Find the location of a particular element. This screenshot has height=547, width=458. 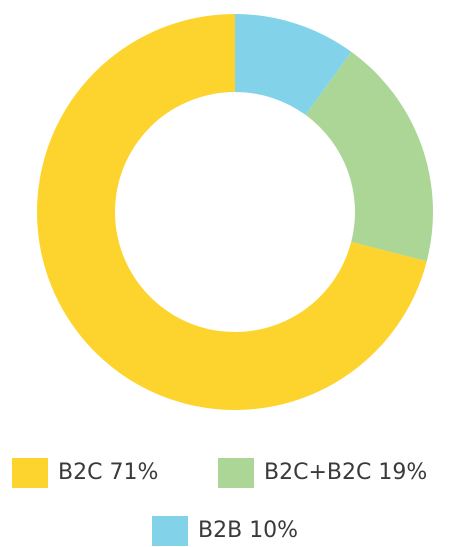

legend-name: B2C+B2C is located at coordinates (317, 472).